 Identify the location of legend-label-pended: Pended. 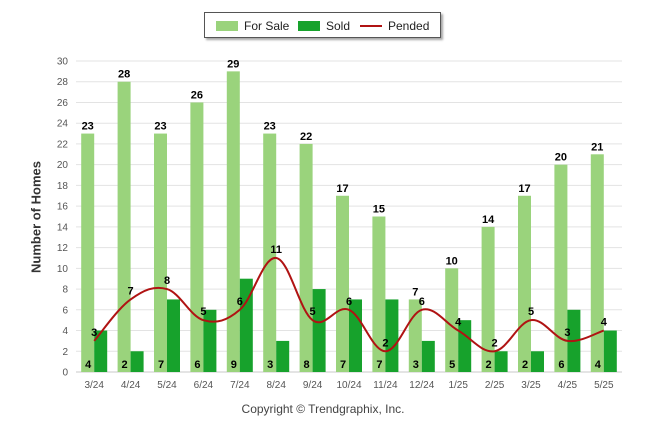
(409, 26).